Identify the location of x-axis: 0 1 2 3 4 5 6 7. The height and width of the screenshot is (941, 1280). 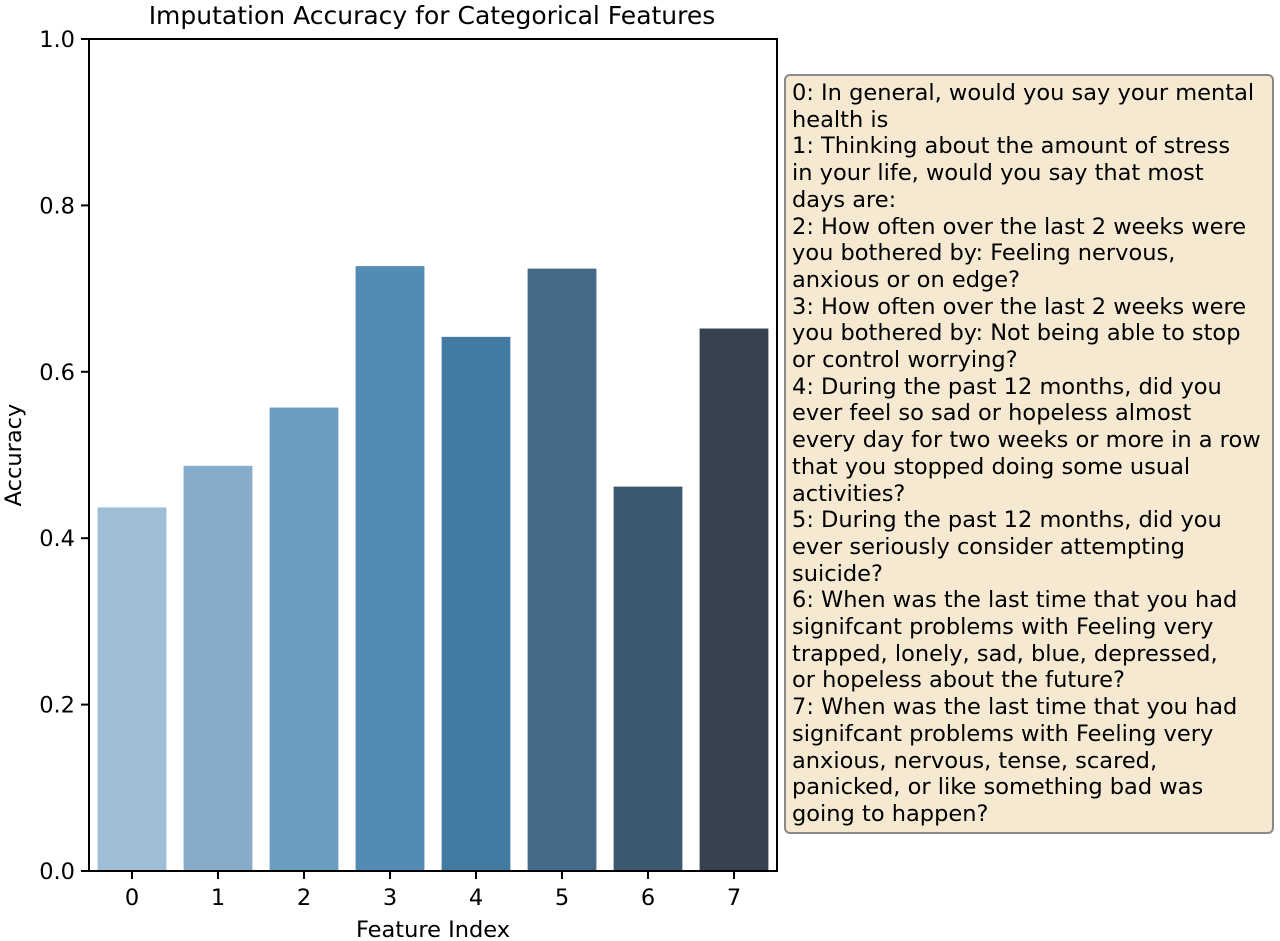
(433, 891).